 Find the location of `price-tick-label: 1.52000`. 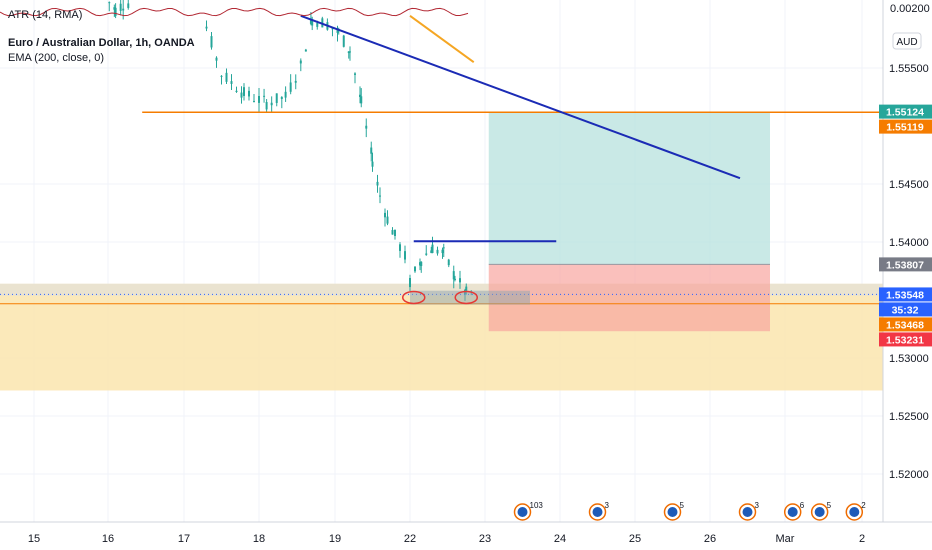

price-tick-label: 1.52000 is located at coordinates (909, 475).